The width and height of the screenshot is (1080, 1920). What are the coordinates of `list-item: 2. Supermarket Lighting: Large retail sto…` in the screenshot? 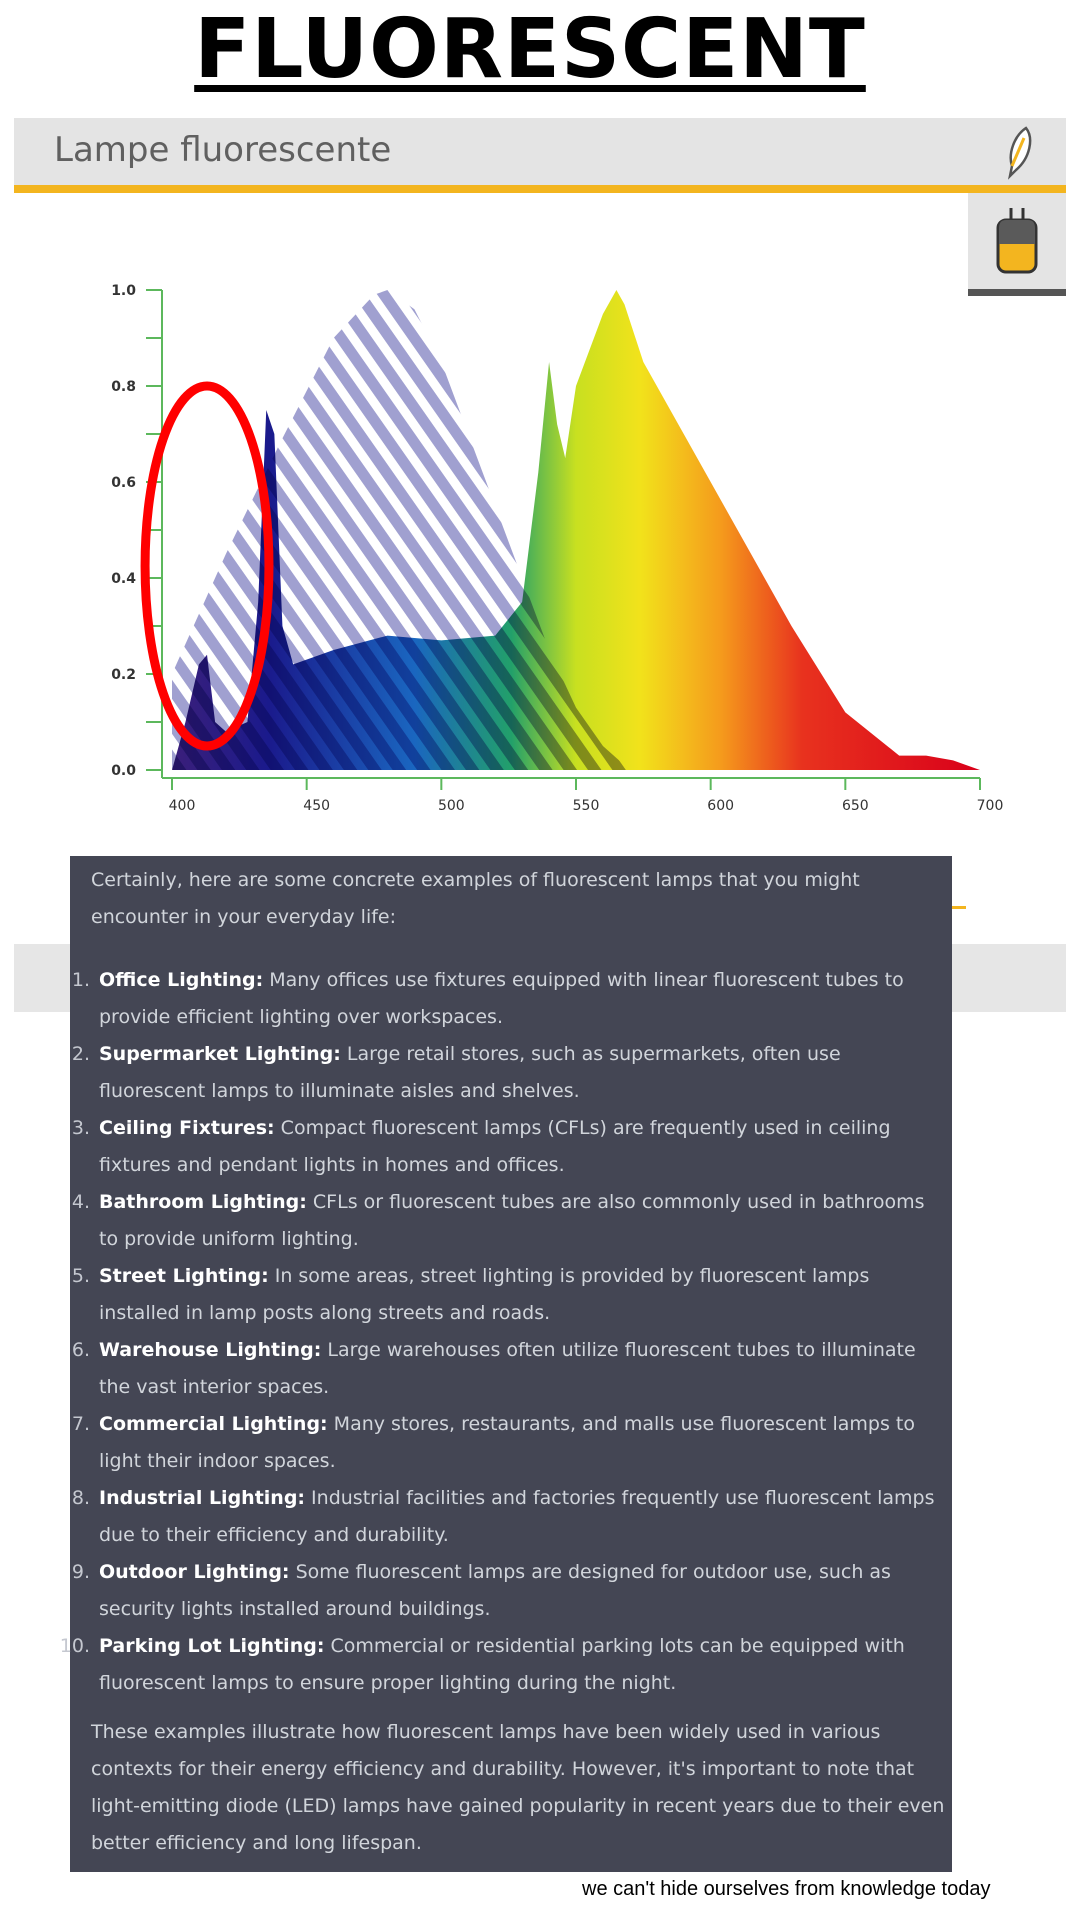 It's located at (509, 1073).